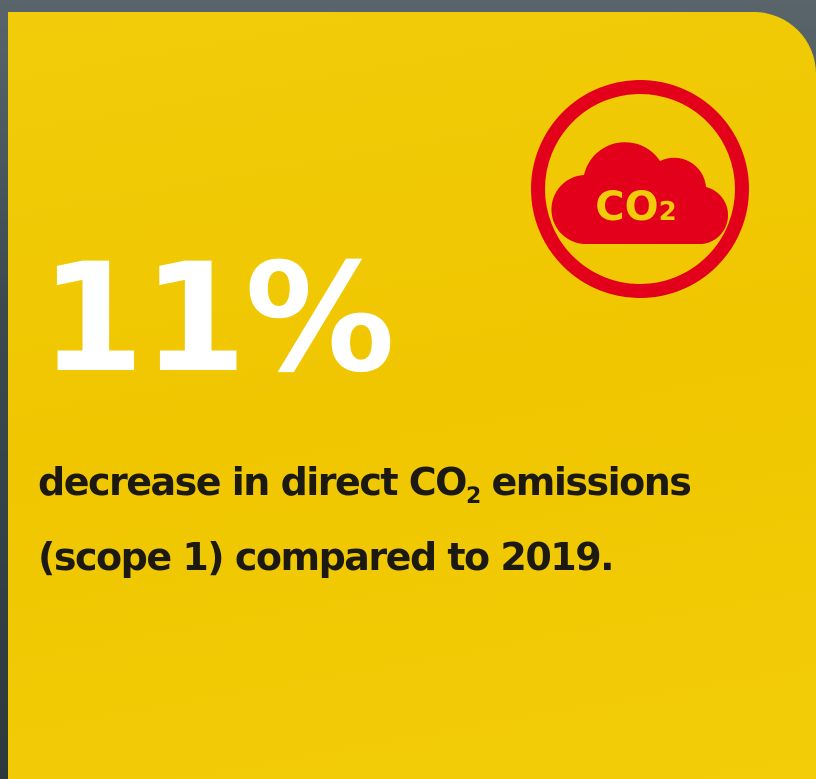 This screenshot has height=779, width=816. What do you see at coordinates (217, 319) in the screenshot?
I see `headline: 11%` at bounding box center [217, 319].